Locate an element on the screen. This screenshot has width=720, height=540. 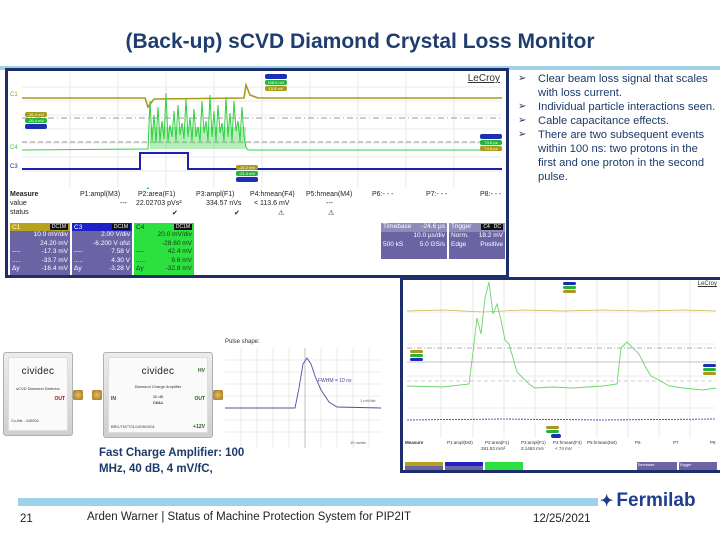
fwhm-annotation: FWHM = 10 ns is located at coordinates (335, 381).